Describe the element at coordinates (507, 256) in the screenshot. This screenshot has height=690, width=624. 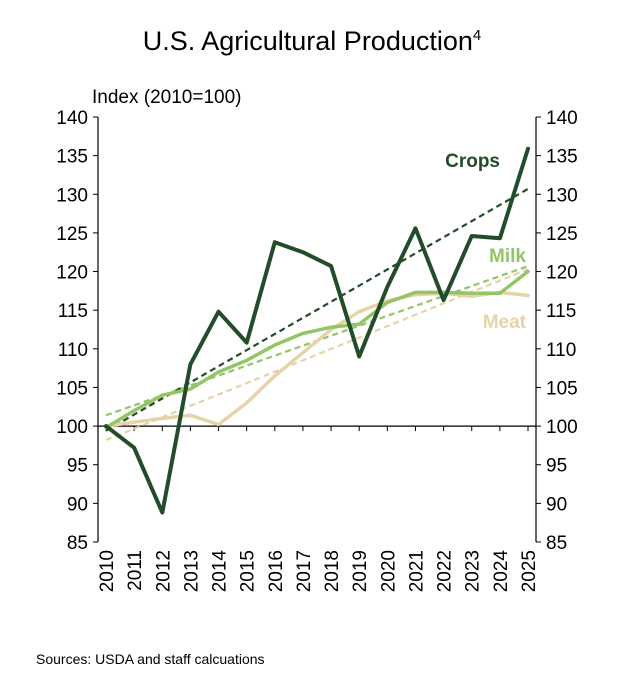
I see `series-label-milk: Milk` at that location.